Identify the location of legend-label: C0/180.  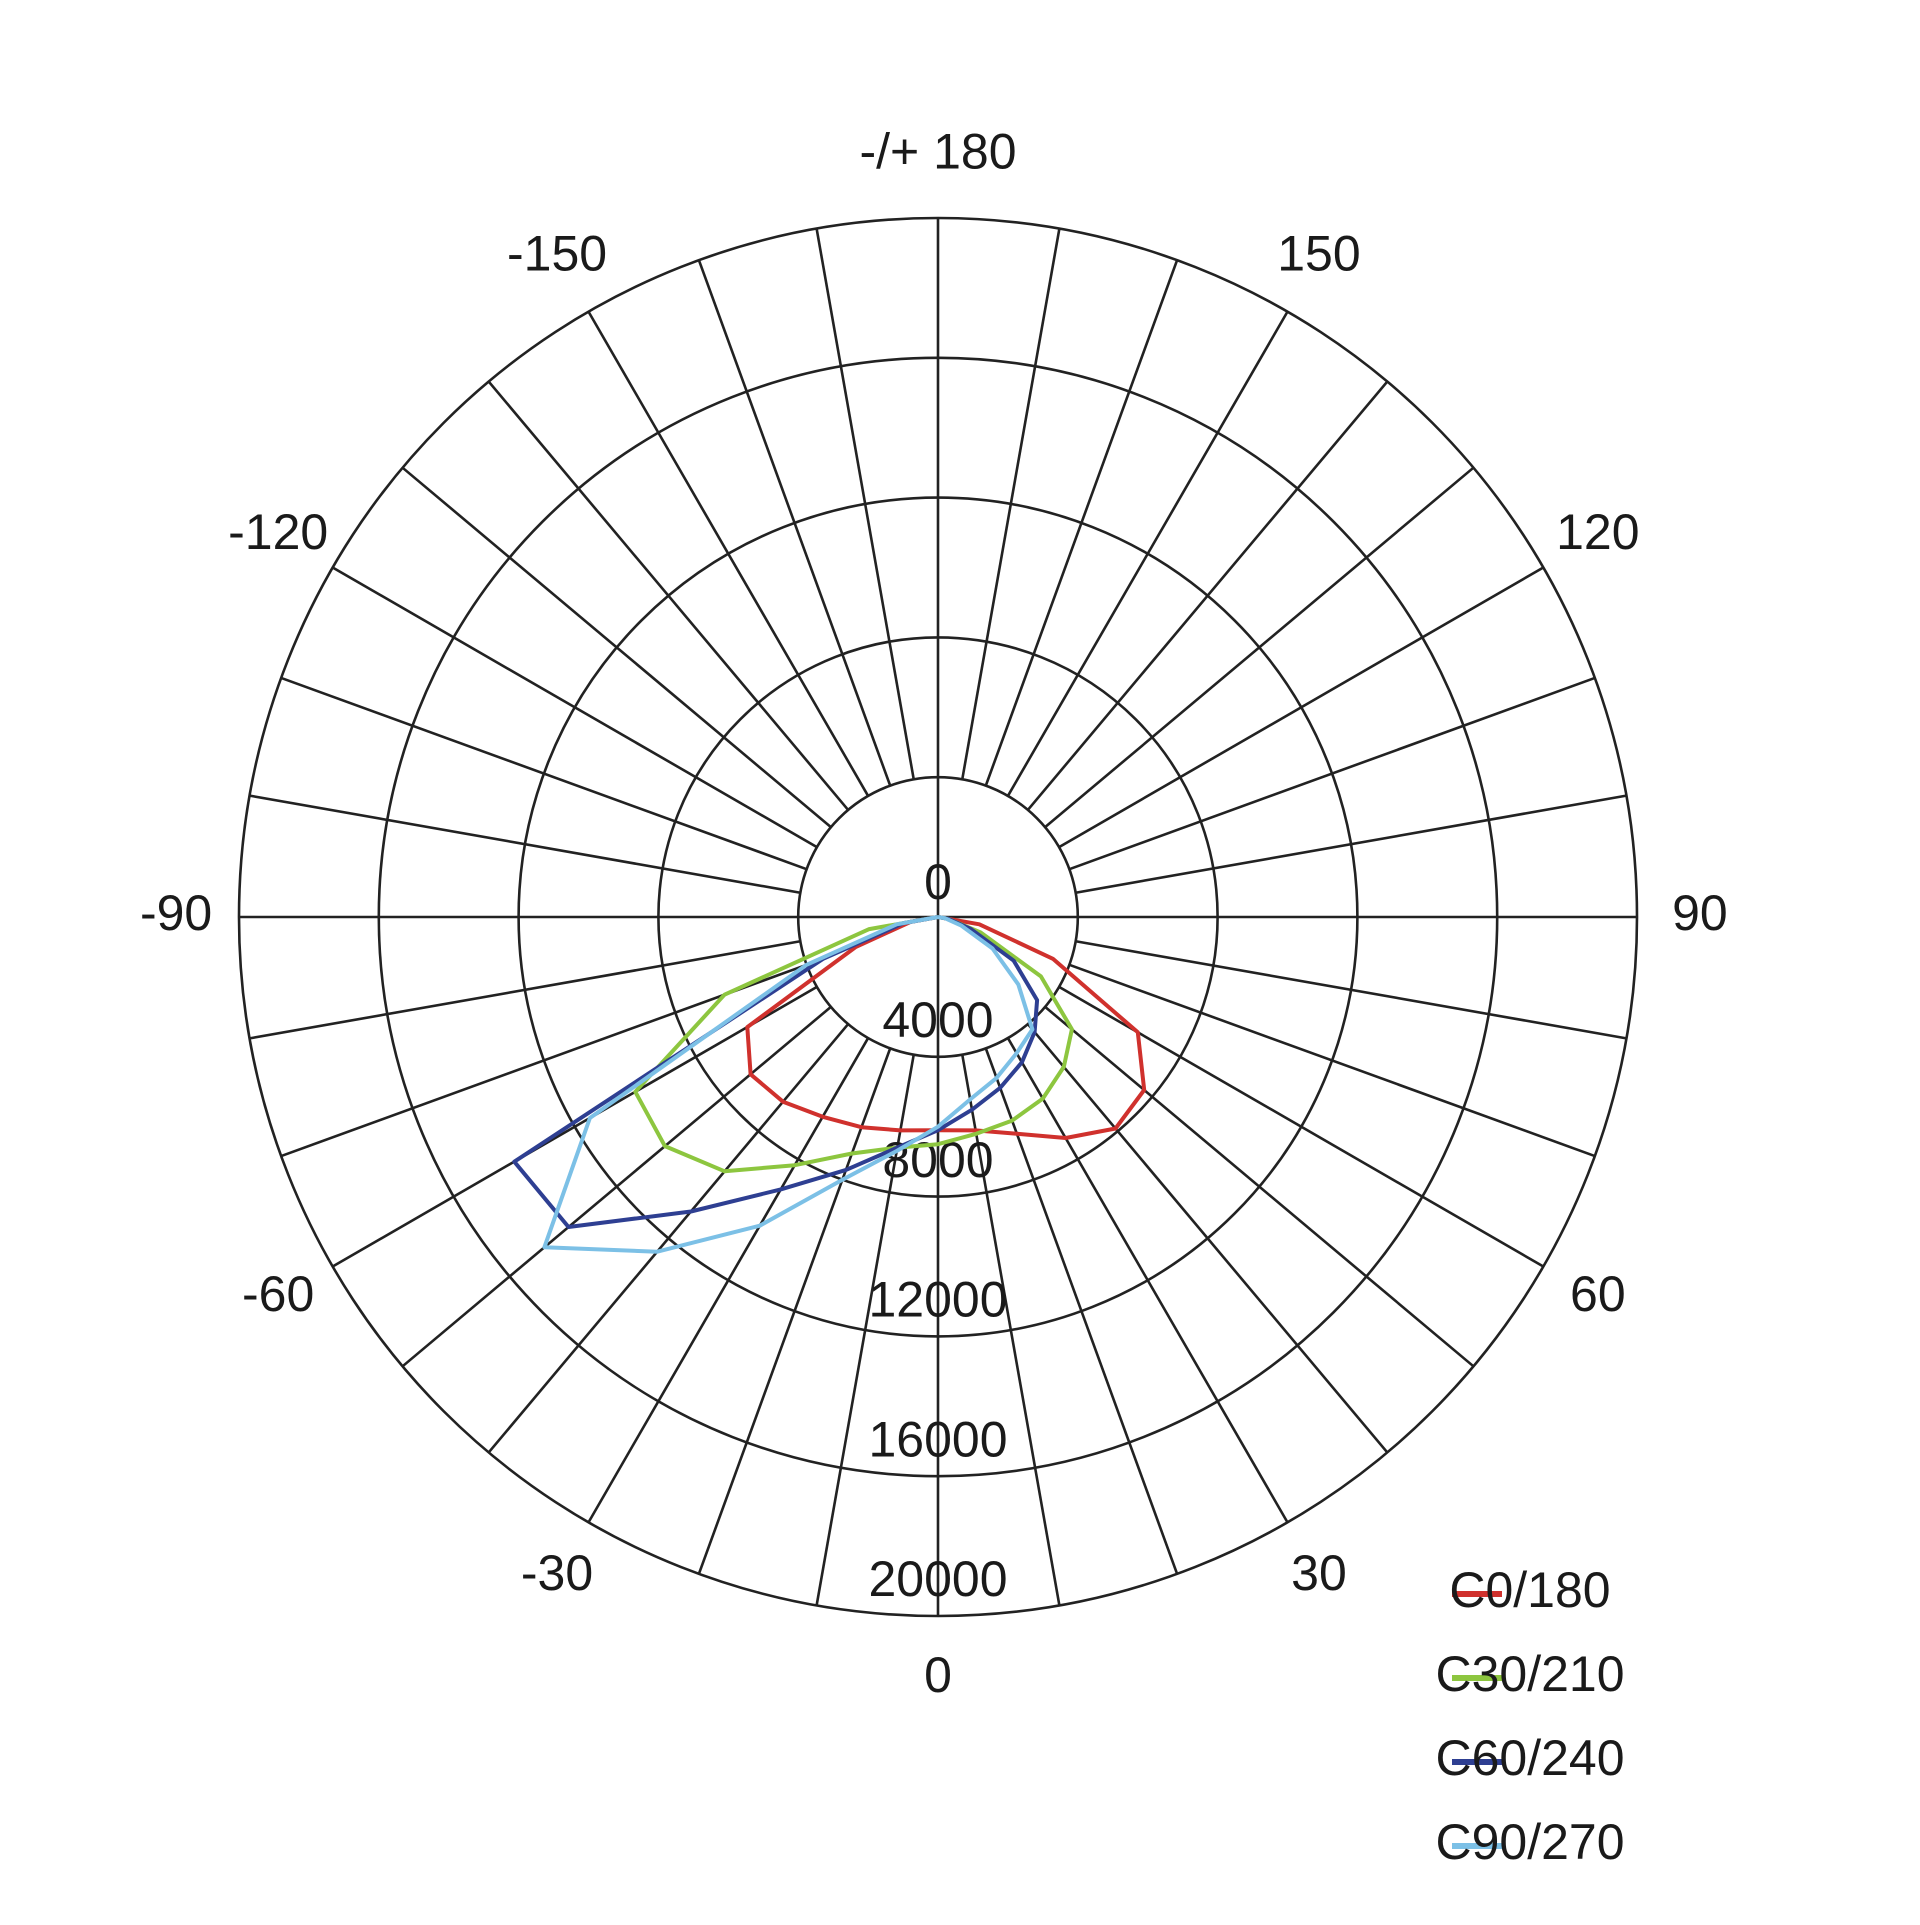
(1529, 1590).